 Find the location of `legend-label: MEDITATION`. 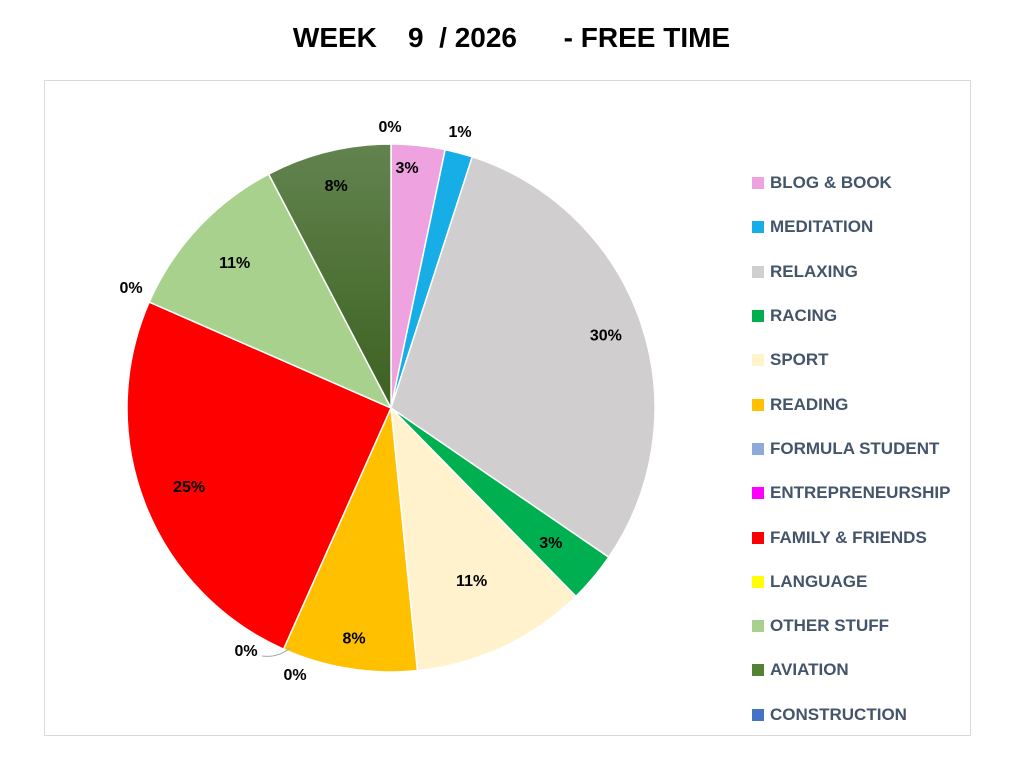

legend-label: MEDITATION is located at coordinates (822, 227).